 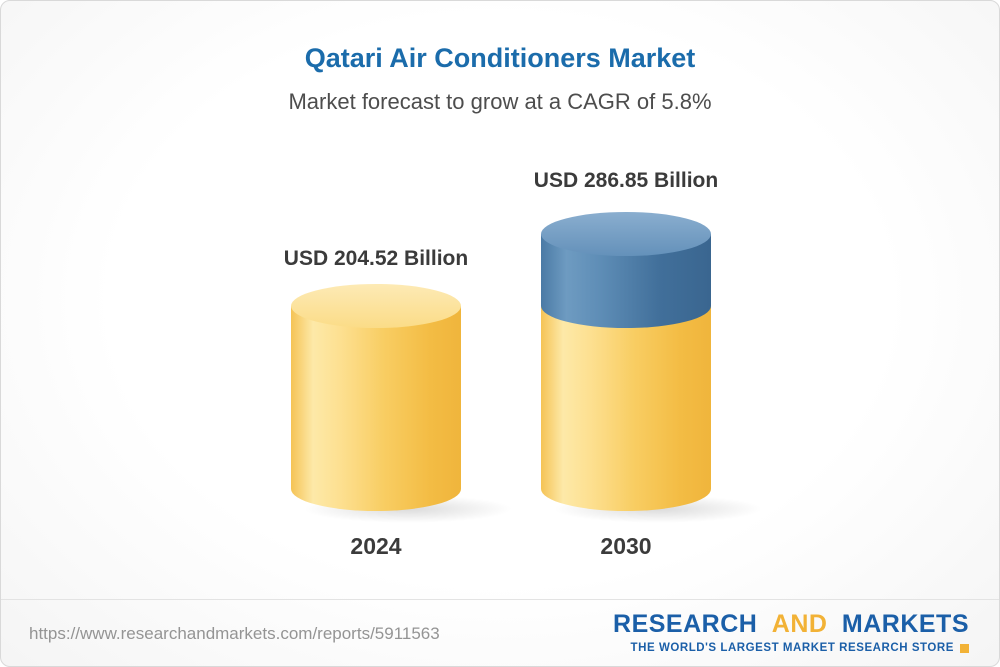 I want to click on bar-2030-cylinder-top, so click(x=626, y=234).